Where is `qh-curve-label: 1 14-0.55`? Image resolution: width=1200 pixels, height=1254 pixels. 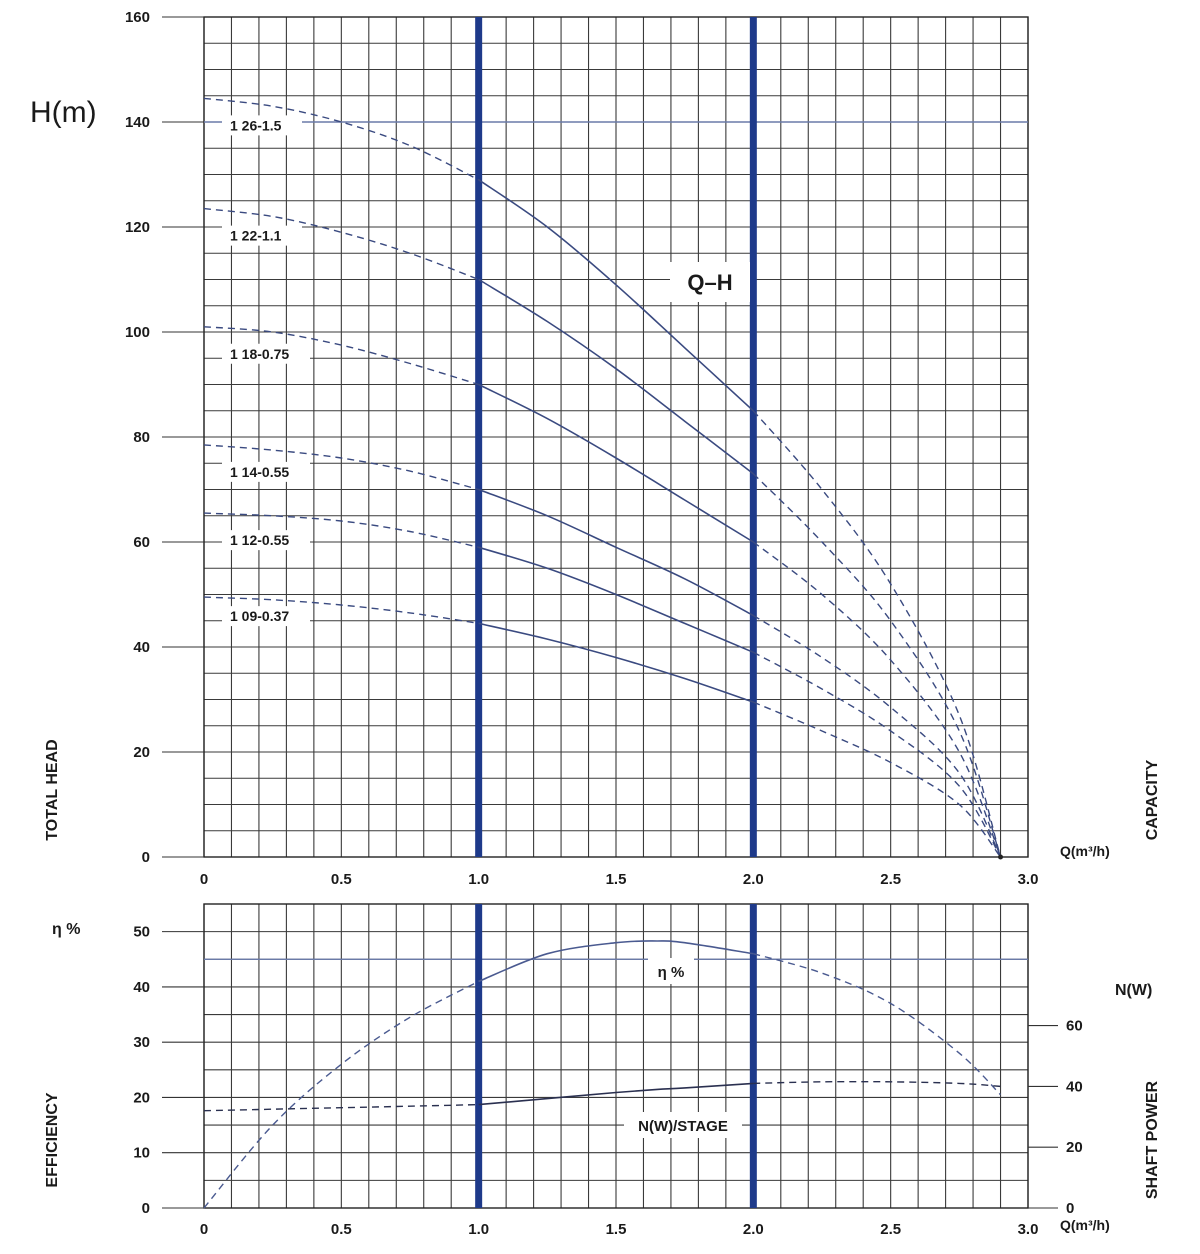
qh-curve-label: 1 14-0.55 is located at coordinates (259, 472).